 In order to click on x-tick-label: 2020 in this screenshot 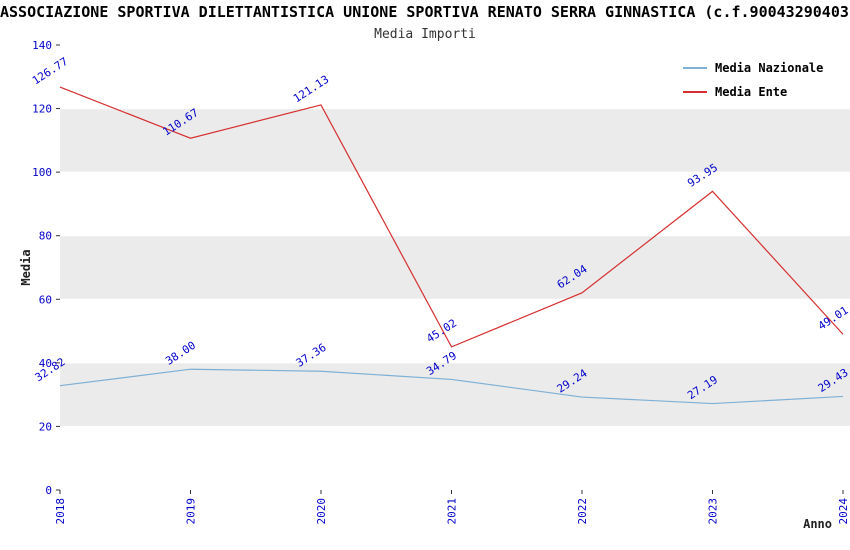, I will do `click(321, 511)`.